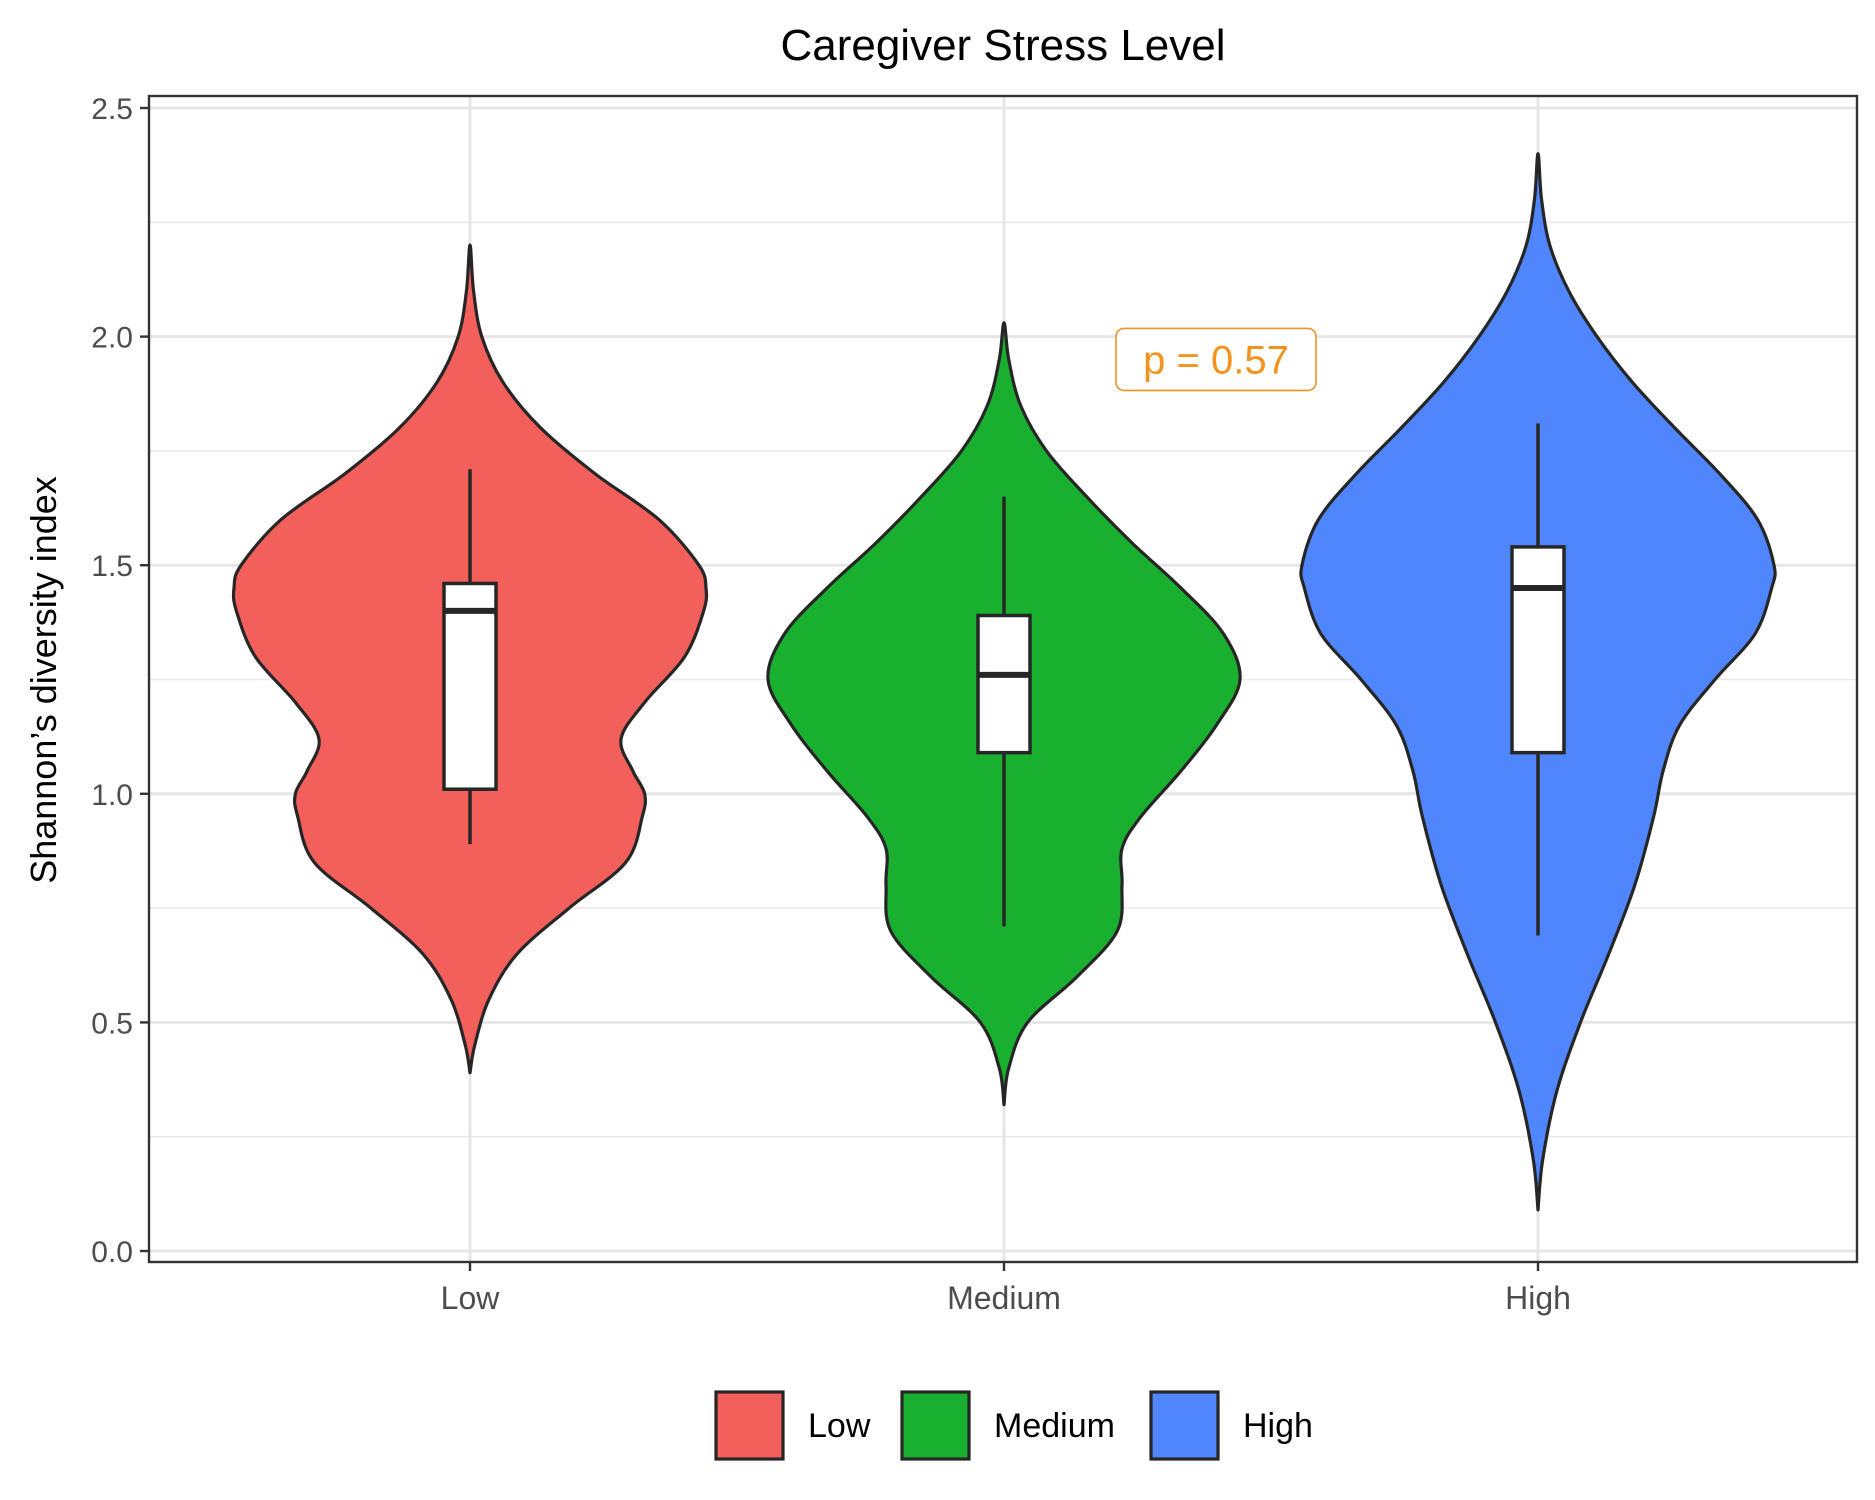 This screenshot has height=1500, width=1875. I want to click on x-tick-label: High, so click(1538, 1298).